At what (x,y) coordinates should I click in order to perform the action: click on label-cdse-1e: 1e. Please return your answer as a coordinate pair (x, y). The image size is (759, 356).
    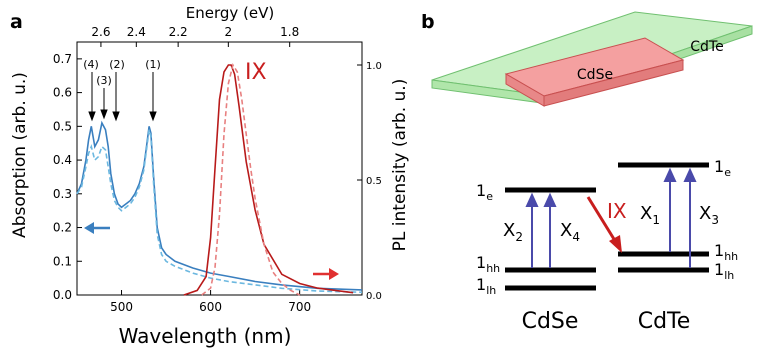
    Looking at the image, I should click on (484, 192).